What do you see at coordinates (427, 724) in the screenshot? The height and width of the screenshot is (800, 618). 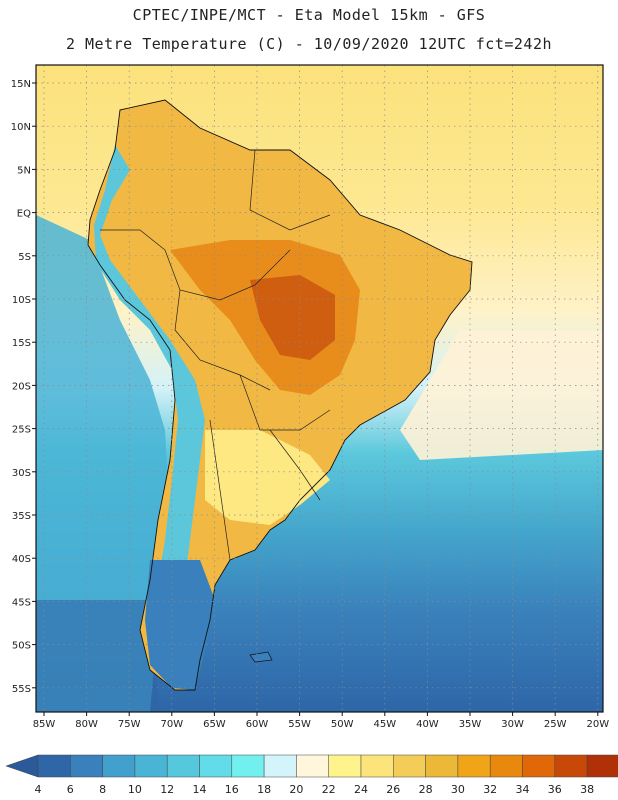 I see `lon-tick-label: 40W` at bounding box center [427, 724].